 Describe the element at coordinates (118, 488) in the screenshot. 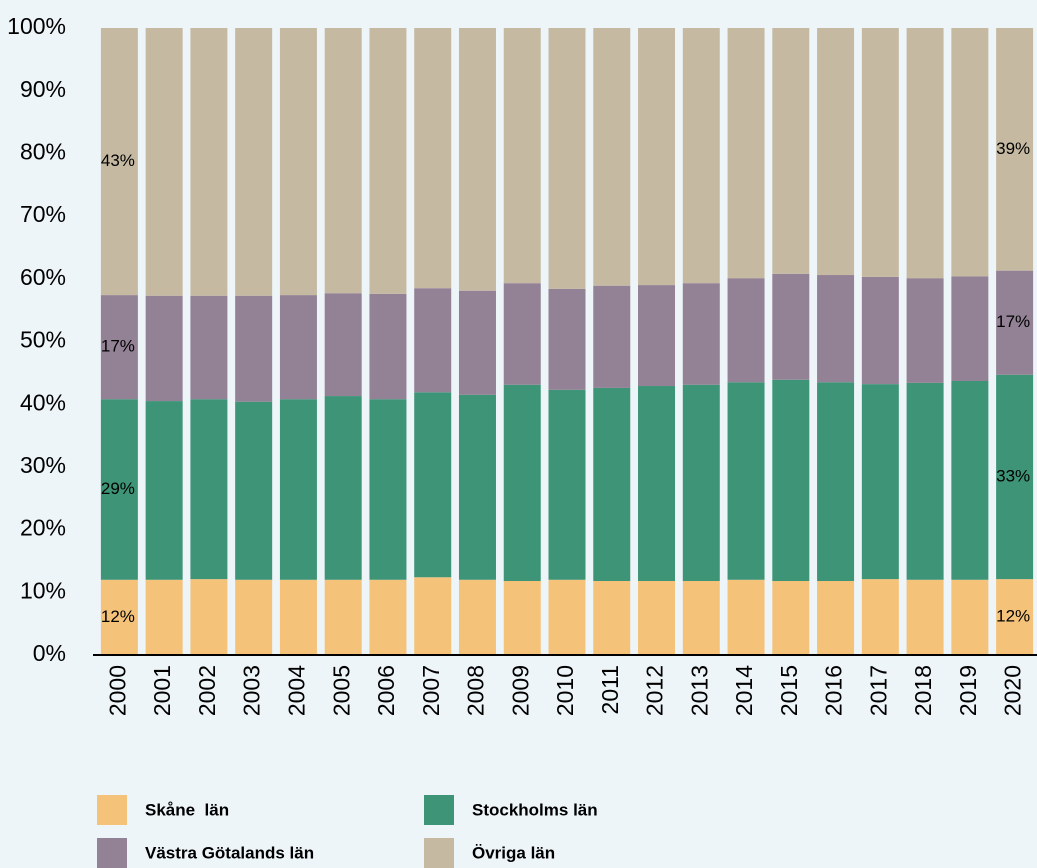

I see `data-label: 29%` at that location.